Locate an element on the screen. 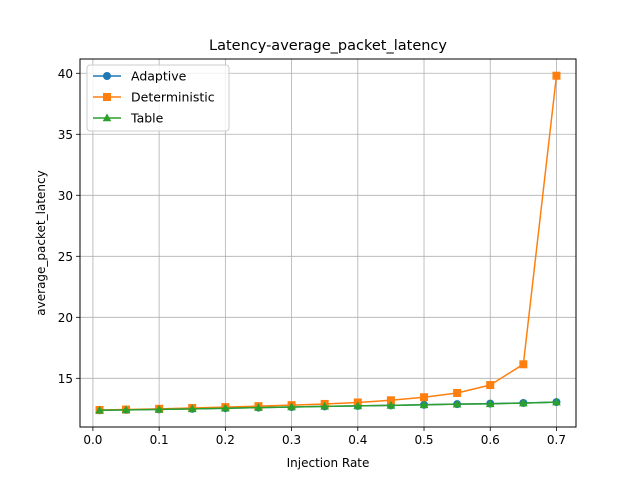 The height and width of the screenshot is (484, 640). x-tick-label: 0.5 is located at coordinates (423, 440).